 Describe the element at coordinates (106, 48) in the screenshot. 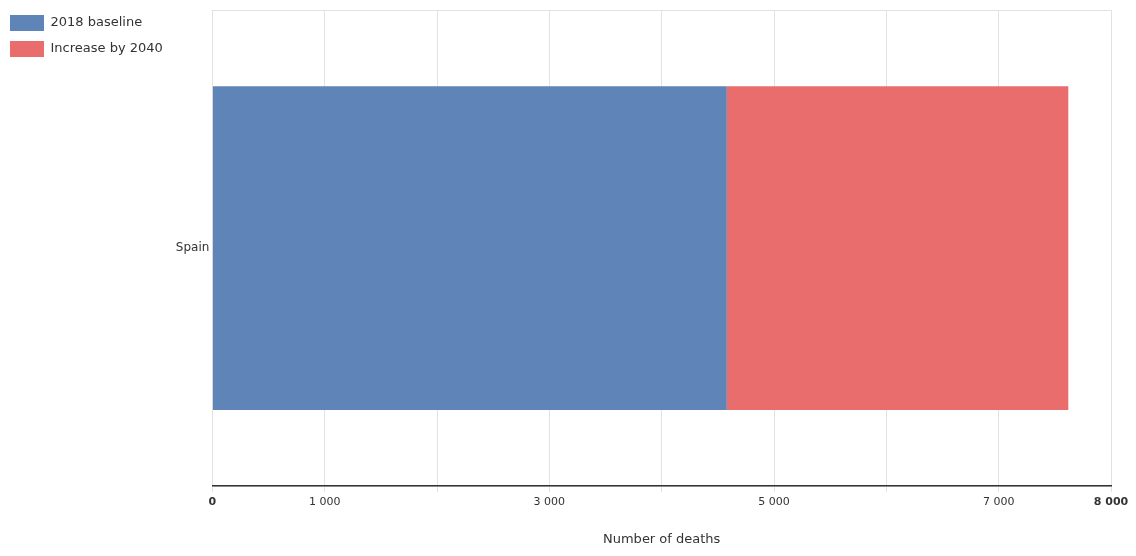

I see `legend-label: Increase by 2040` at that location.